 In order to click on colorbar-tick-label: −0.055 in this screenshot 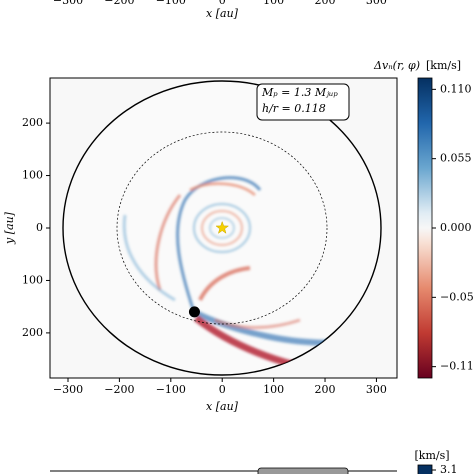, I will do `click(457, 296)`.